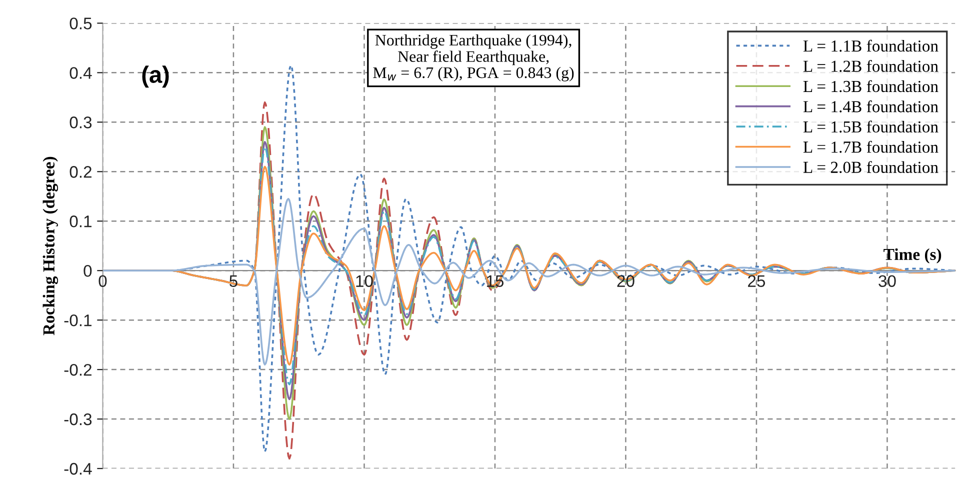 The image size is (960, 483). Describe the element at coordinates (81, 73) in the screenshot. I see `y-tick-label: 0.4` at that location.